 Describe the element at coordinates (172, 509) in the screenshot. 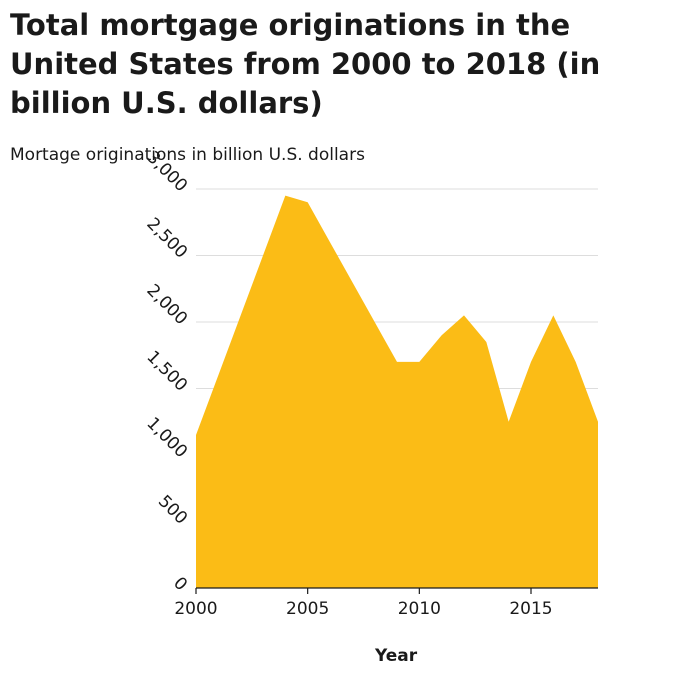

I see `y-tick-label: 500` at that location.